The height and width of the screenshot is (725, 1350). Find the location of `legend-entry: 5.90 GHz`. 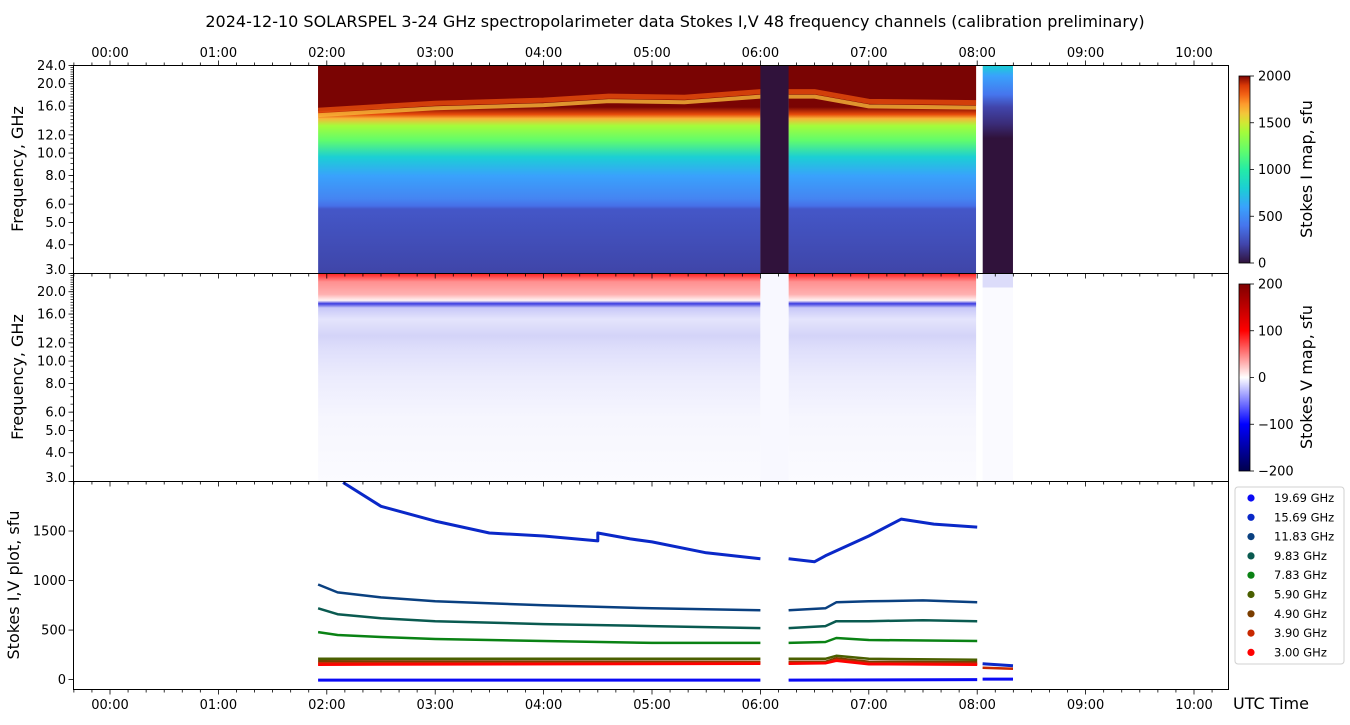

legend-entry: 5.90 GHz is located at coordinates (1300, 595).